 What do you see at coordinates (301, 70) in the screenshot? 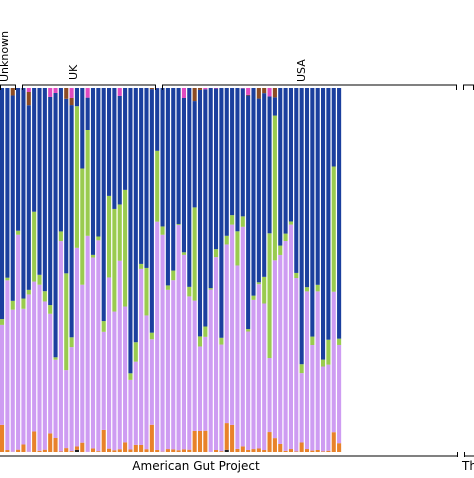
I see `group-label-usa: USA` at bounding box center [301, 70].